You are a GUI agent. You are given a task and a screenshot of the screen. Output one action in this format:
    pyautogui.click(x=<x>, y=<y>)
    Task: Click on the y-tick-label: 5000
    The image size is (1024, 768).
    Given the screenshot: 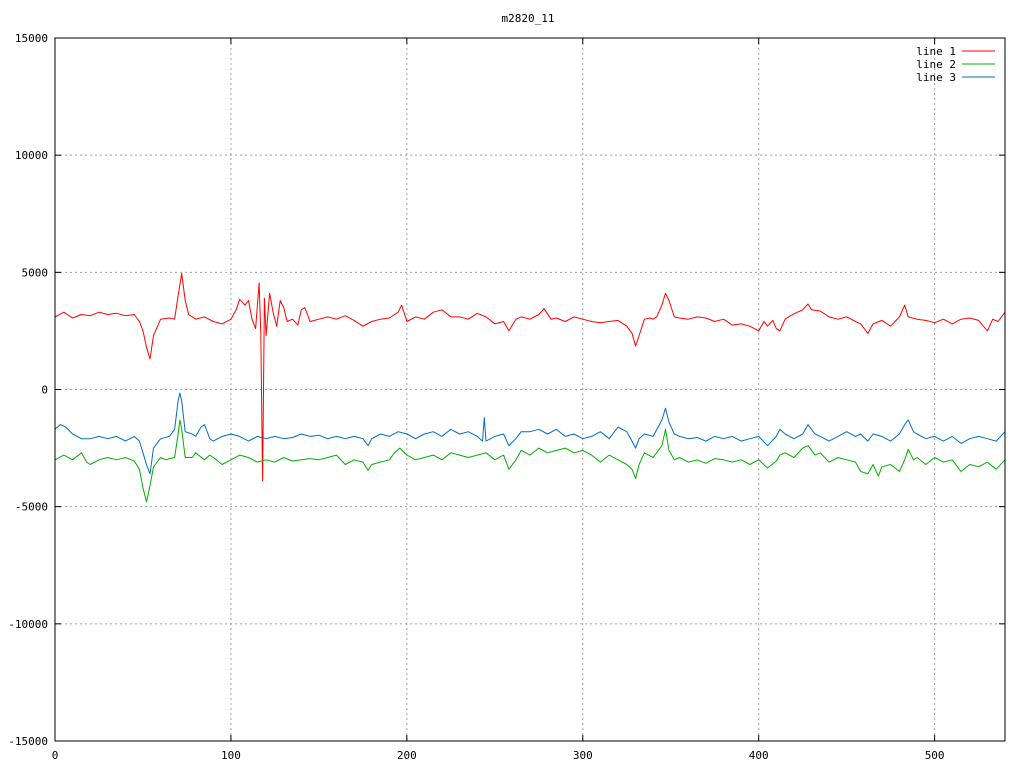 What is the action you would take?
    pyautogui.click(x=35, y=272)
    